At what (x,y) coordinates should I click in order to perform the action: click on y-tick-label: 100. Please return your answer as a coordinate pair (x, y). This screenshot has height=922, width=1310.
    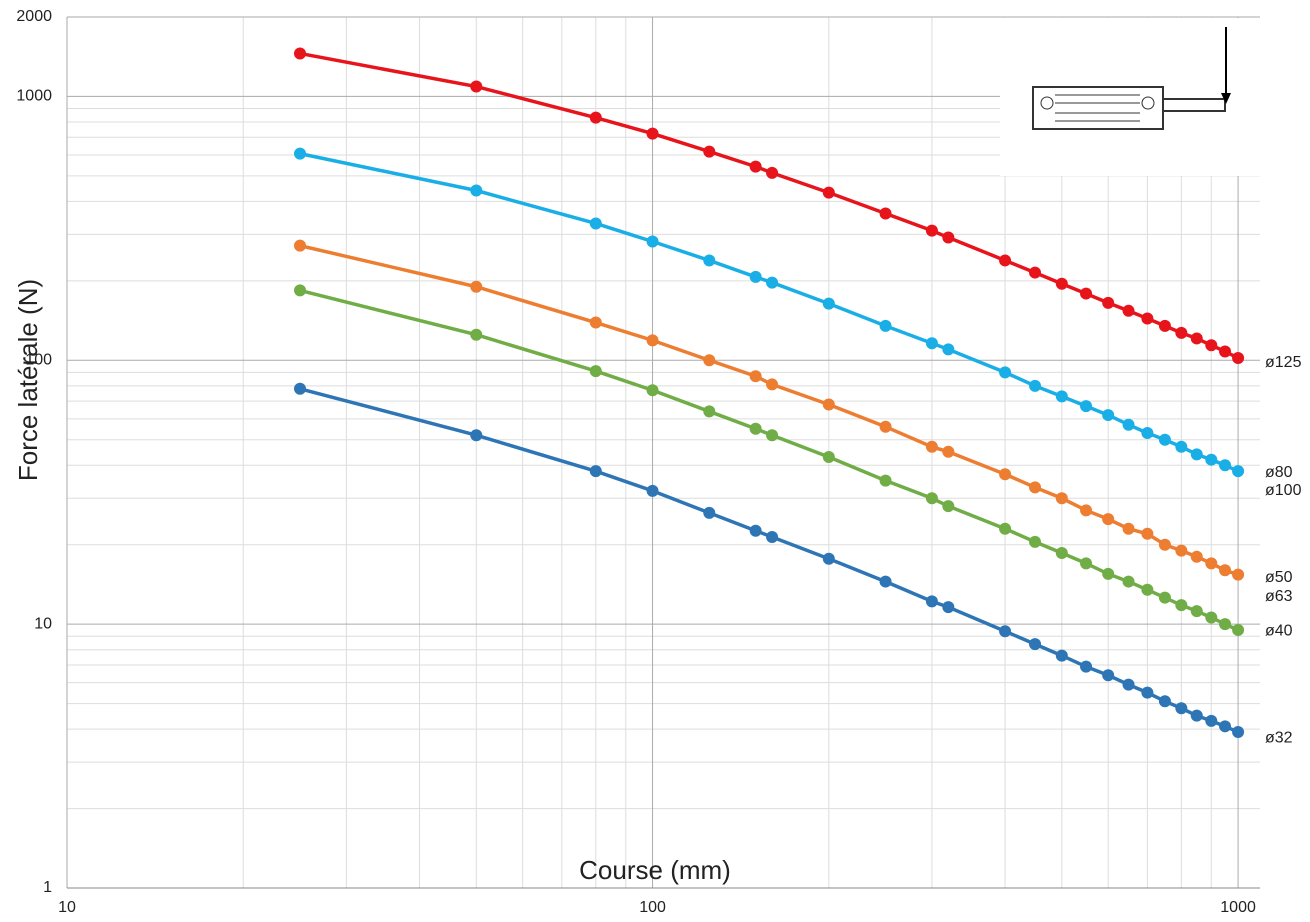
    Looking at the image, I should click on (38, 360).